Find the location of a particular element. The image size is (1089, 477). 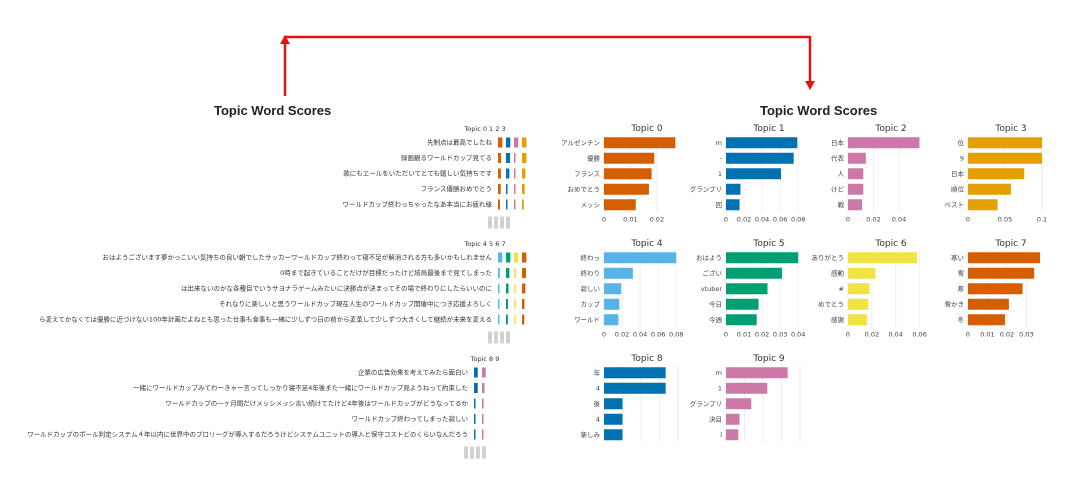

category-label: m is located at coordinates (719, 143).